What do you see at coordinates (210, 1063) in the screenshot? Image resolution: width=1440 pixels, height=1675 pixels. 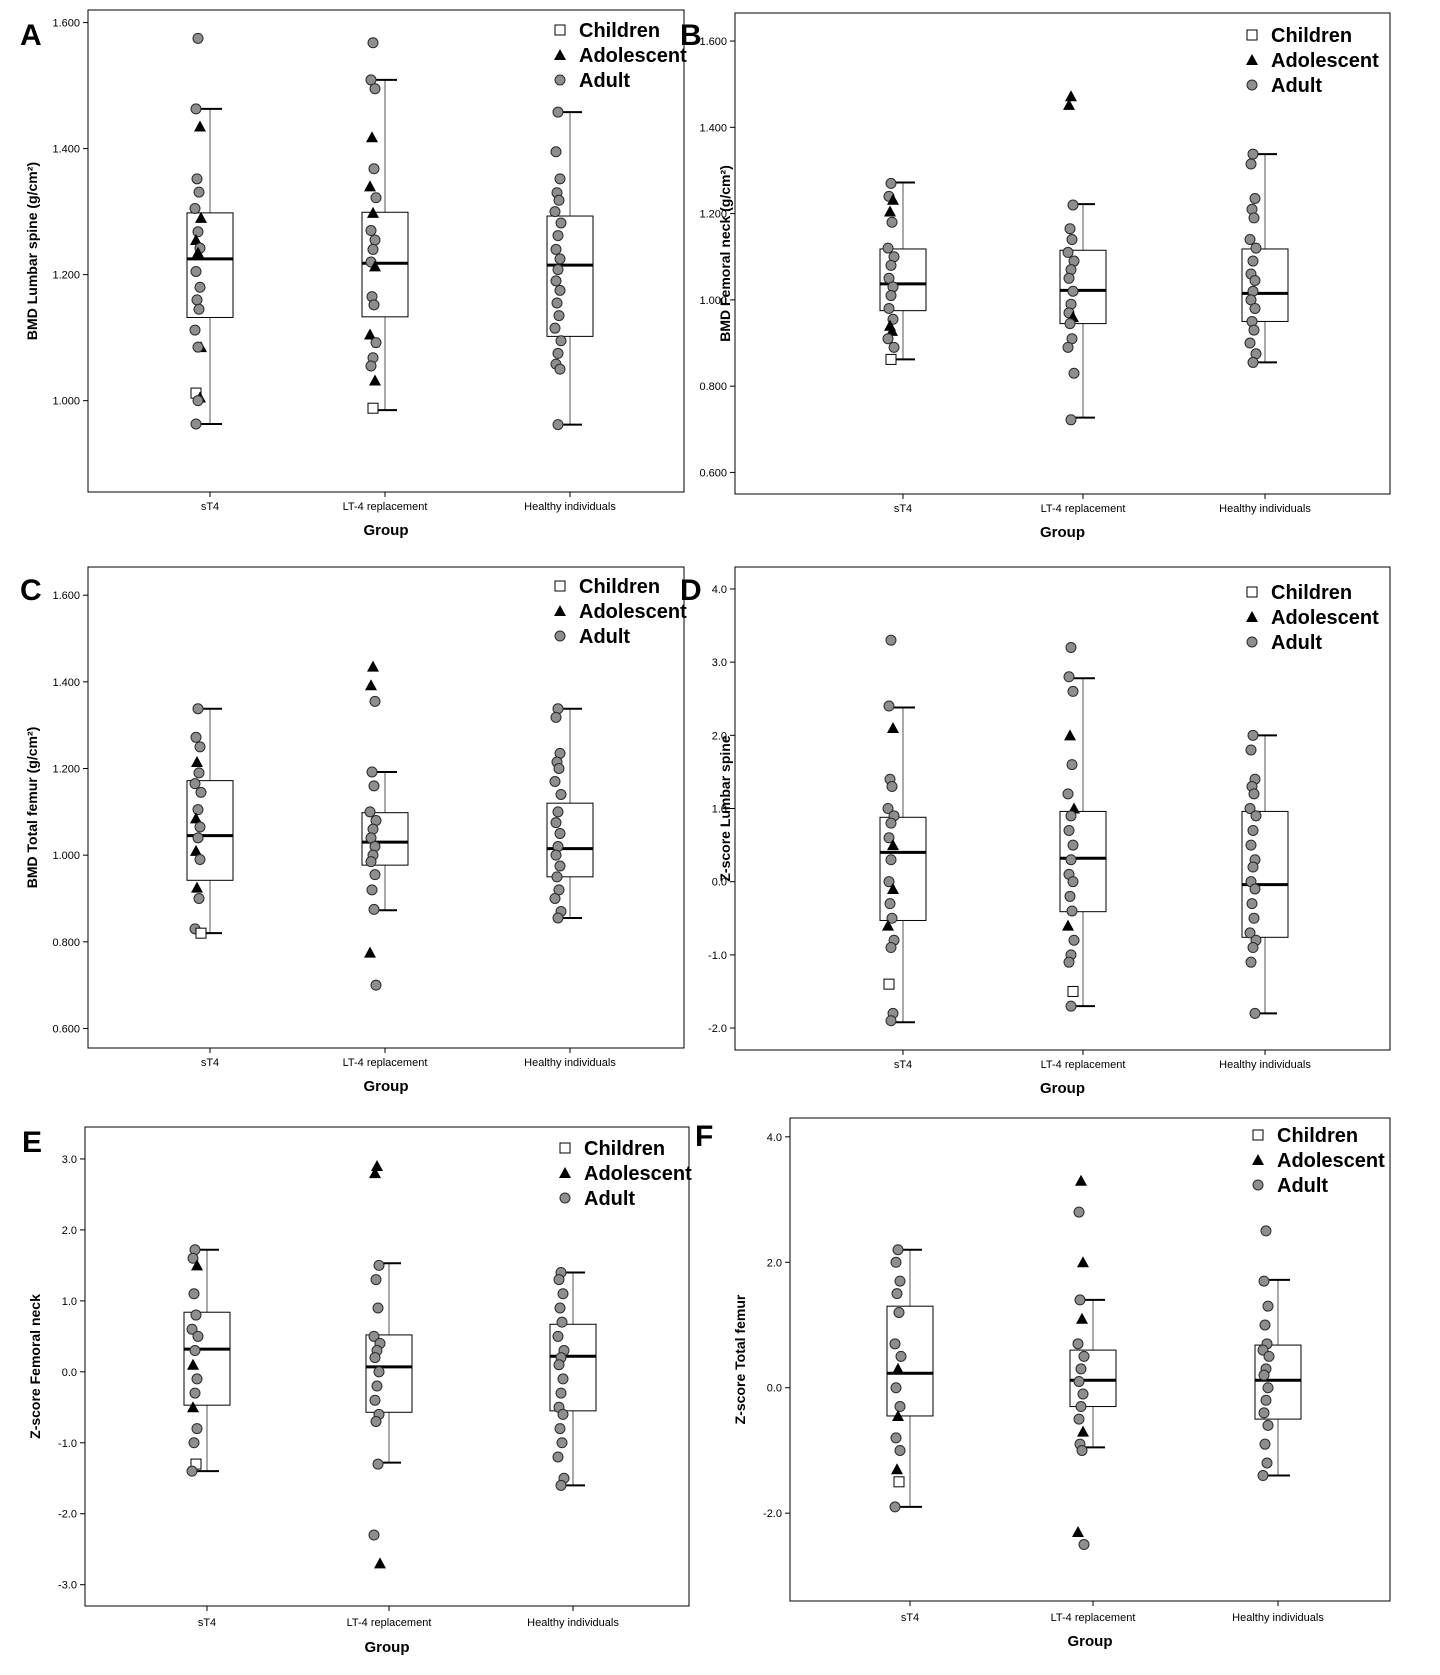 I see `x-tick-label: sT4` at bounding box center [210, 1063].